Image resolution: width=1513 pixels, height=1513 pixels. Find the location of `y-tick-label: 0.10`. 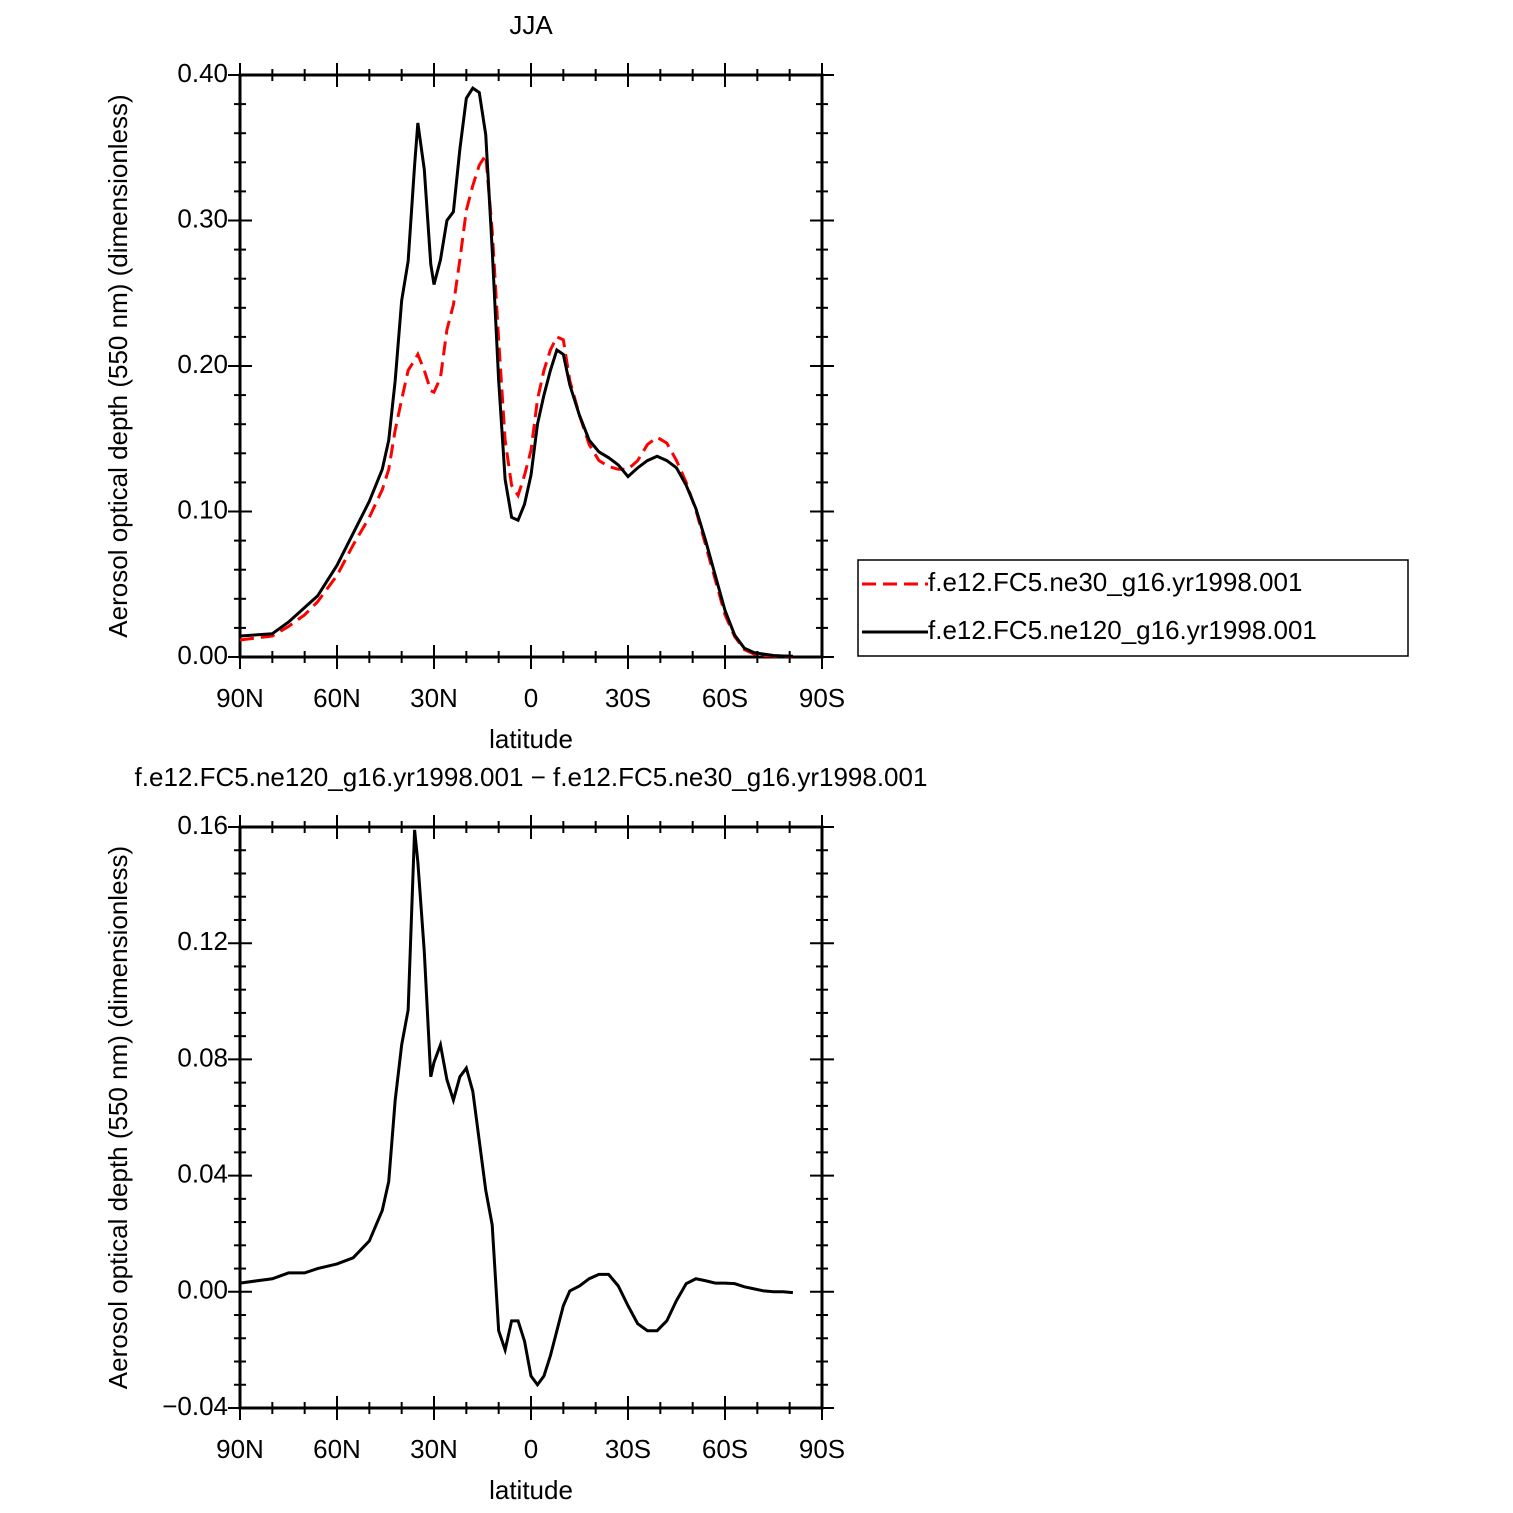

y-tick-label: 0.10 is located at coordinates (202, 509).